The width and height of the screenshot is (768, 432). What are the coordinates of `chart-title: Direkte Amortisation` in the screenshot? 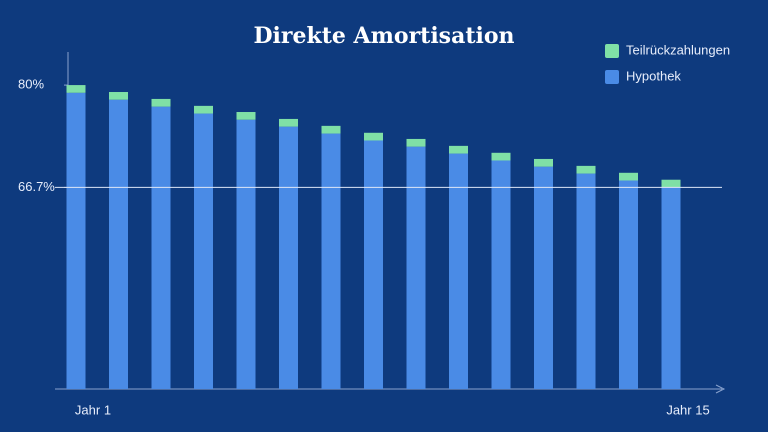 It's located at (383, 36).